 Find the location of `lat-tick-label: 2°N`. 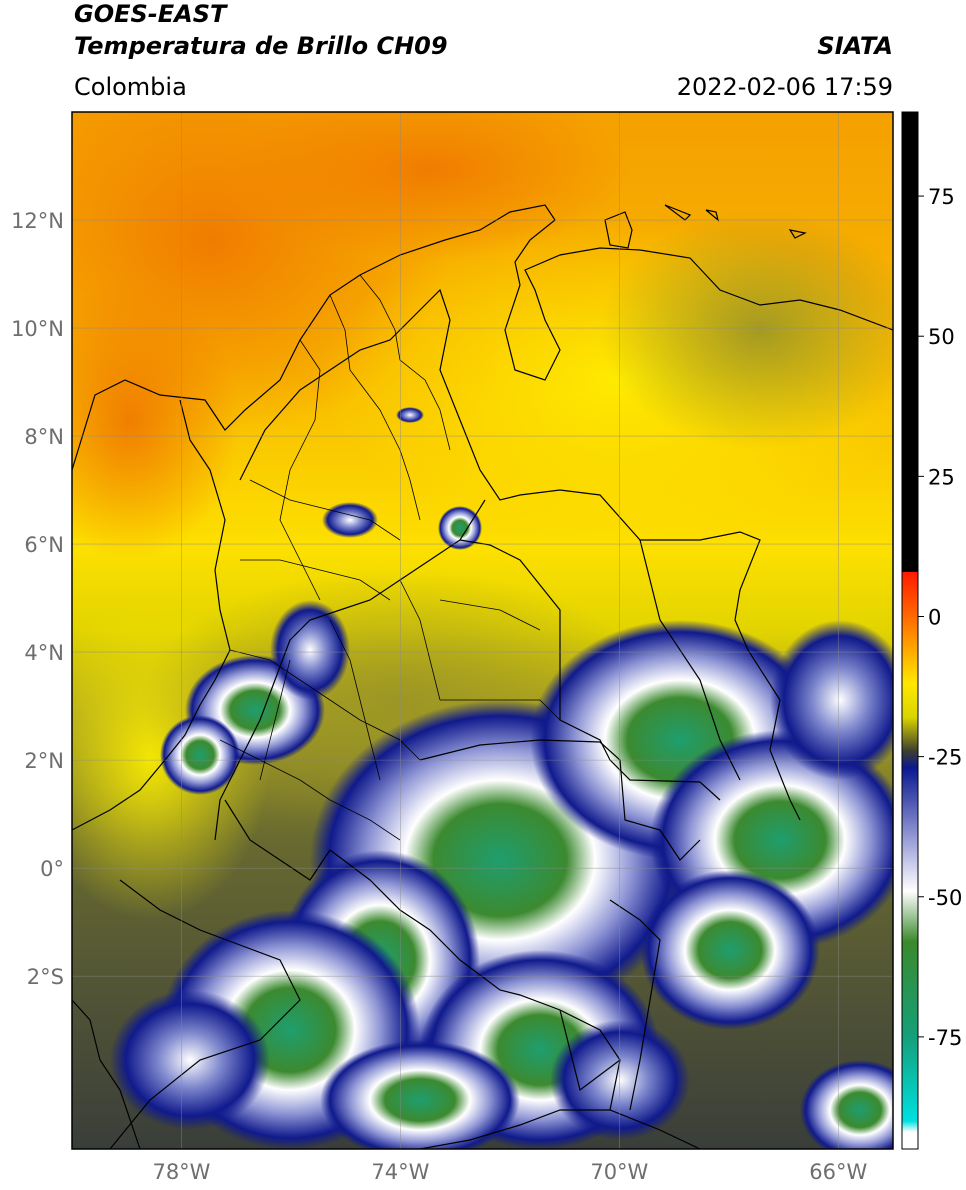

lat-tick-label: 2°N is located at coordinates (44, 761).